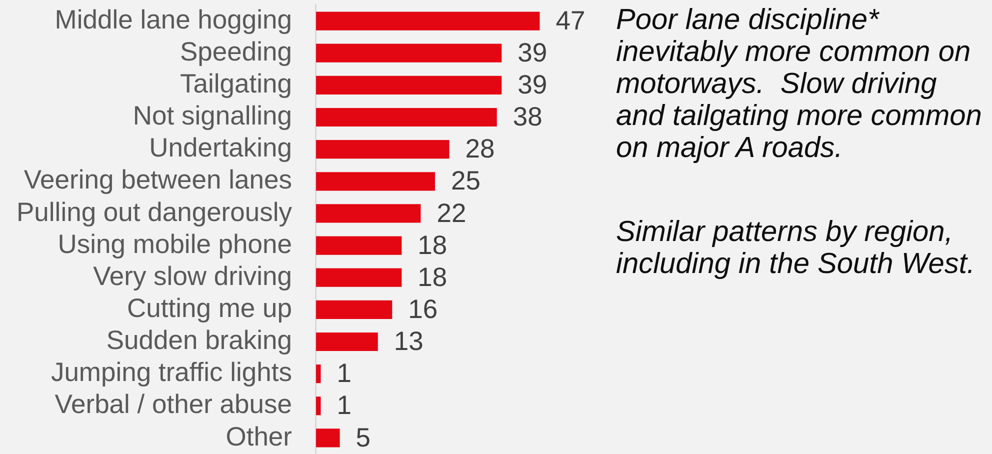 This screenshot has width=992, height=454. What do you see at coordinates (465, 181) in the screenshot?
I see `data-label: 25` at bounding box center [465, 181].